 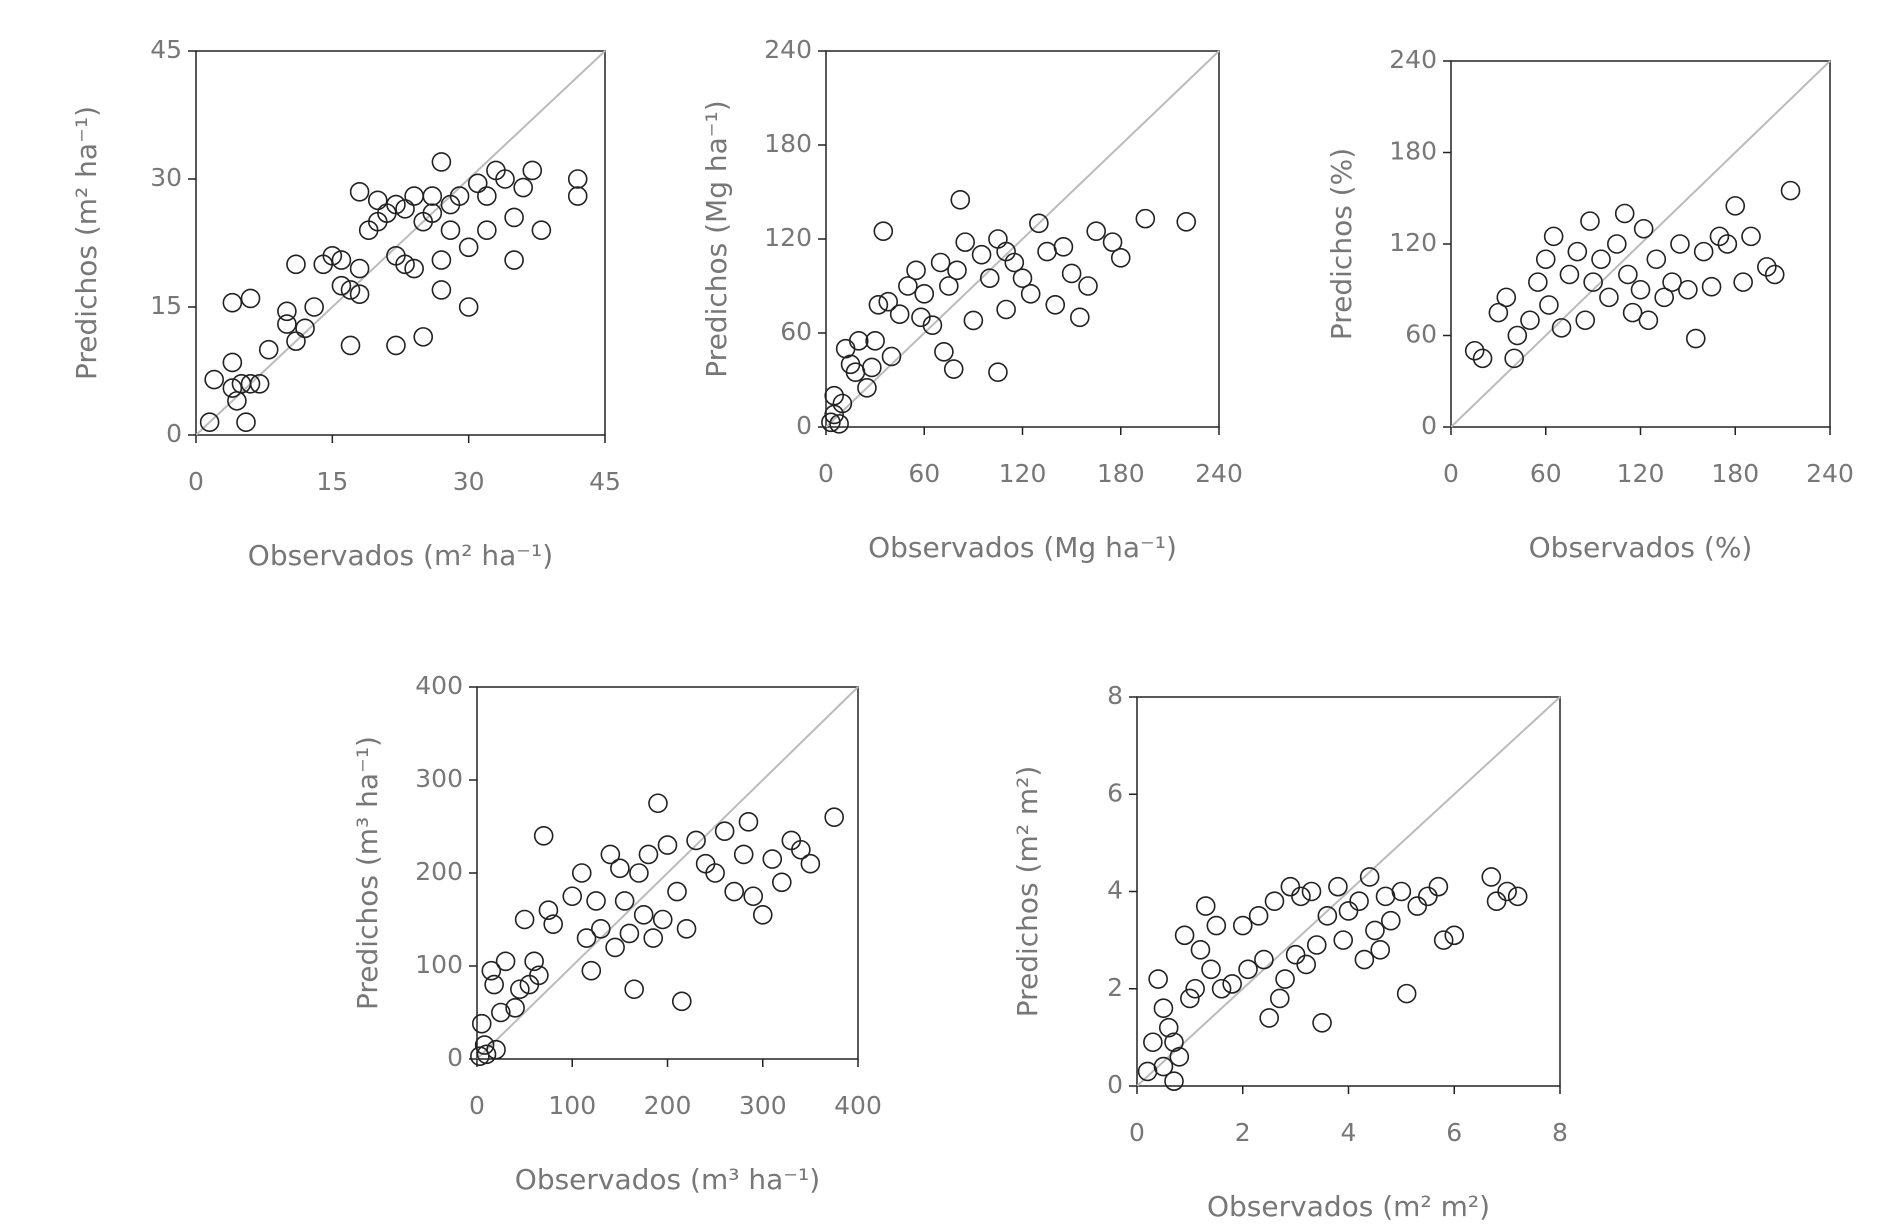 What do you see at coordinates (668, 1105) in the screenshot?
I see `x-tick-label: 200` at bounding box center [668, 1105].